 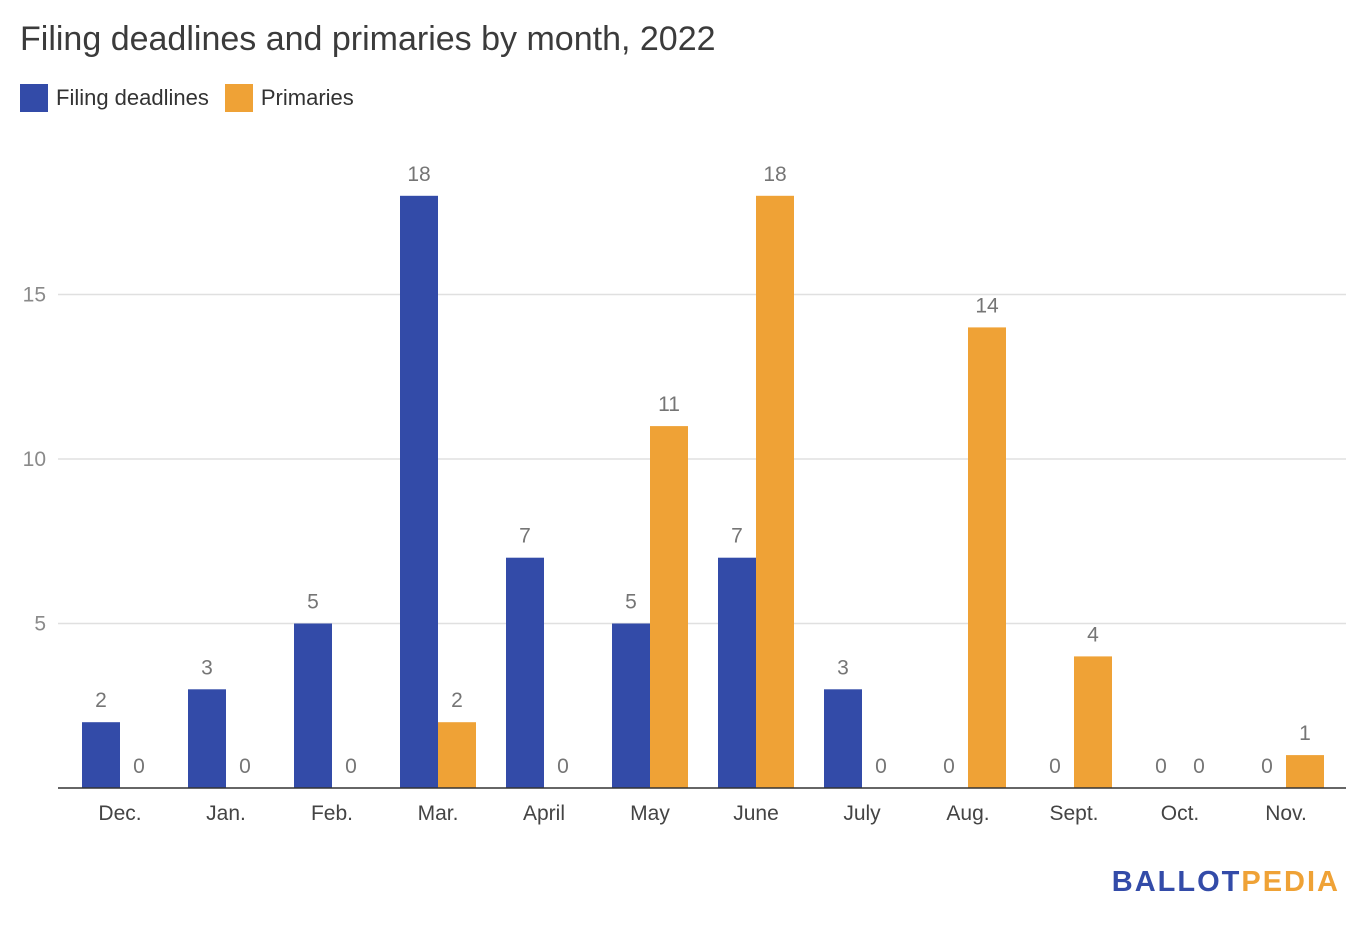 What do you see at coordinates (1093, 634) in the screenshot?
I see `data-label: 4` at bounding box center [1093, 634].